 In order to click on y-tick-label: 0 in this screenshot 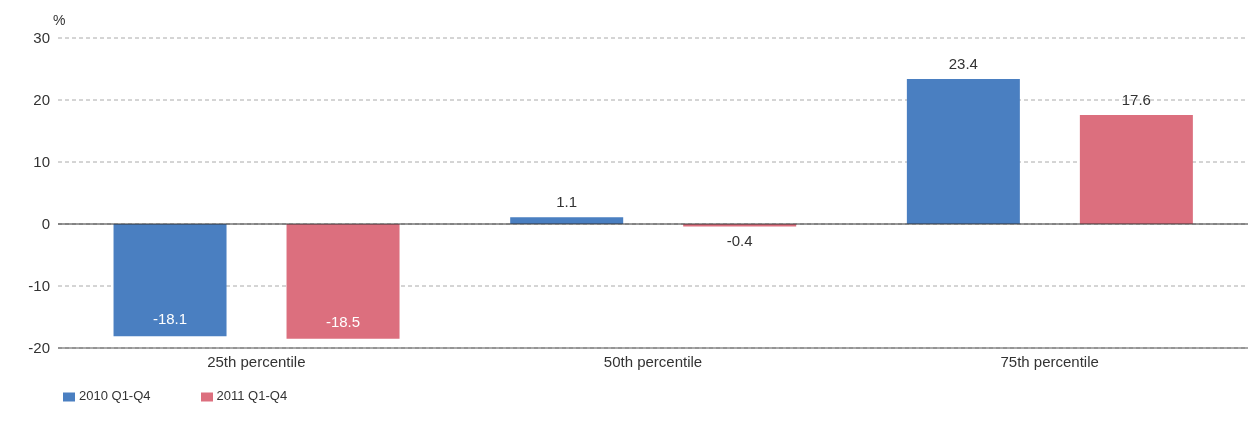, I will do `click(45, 224)`.